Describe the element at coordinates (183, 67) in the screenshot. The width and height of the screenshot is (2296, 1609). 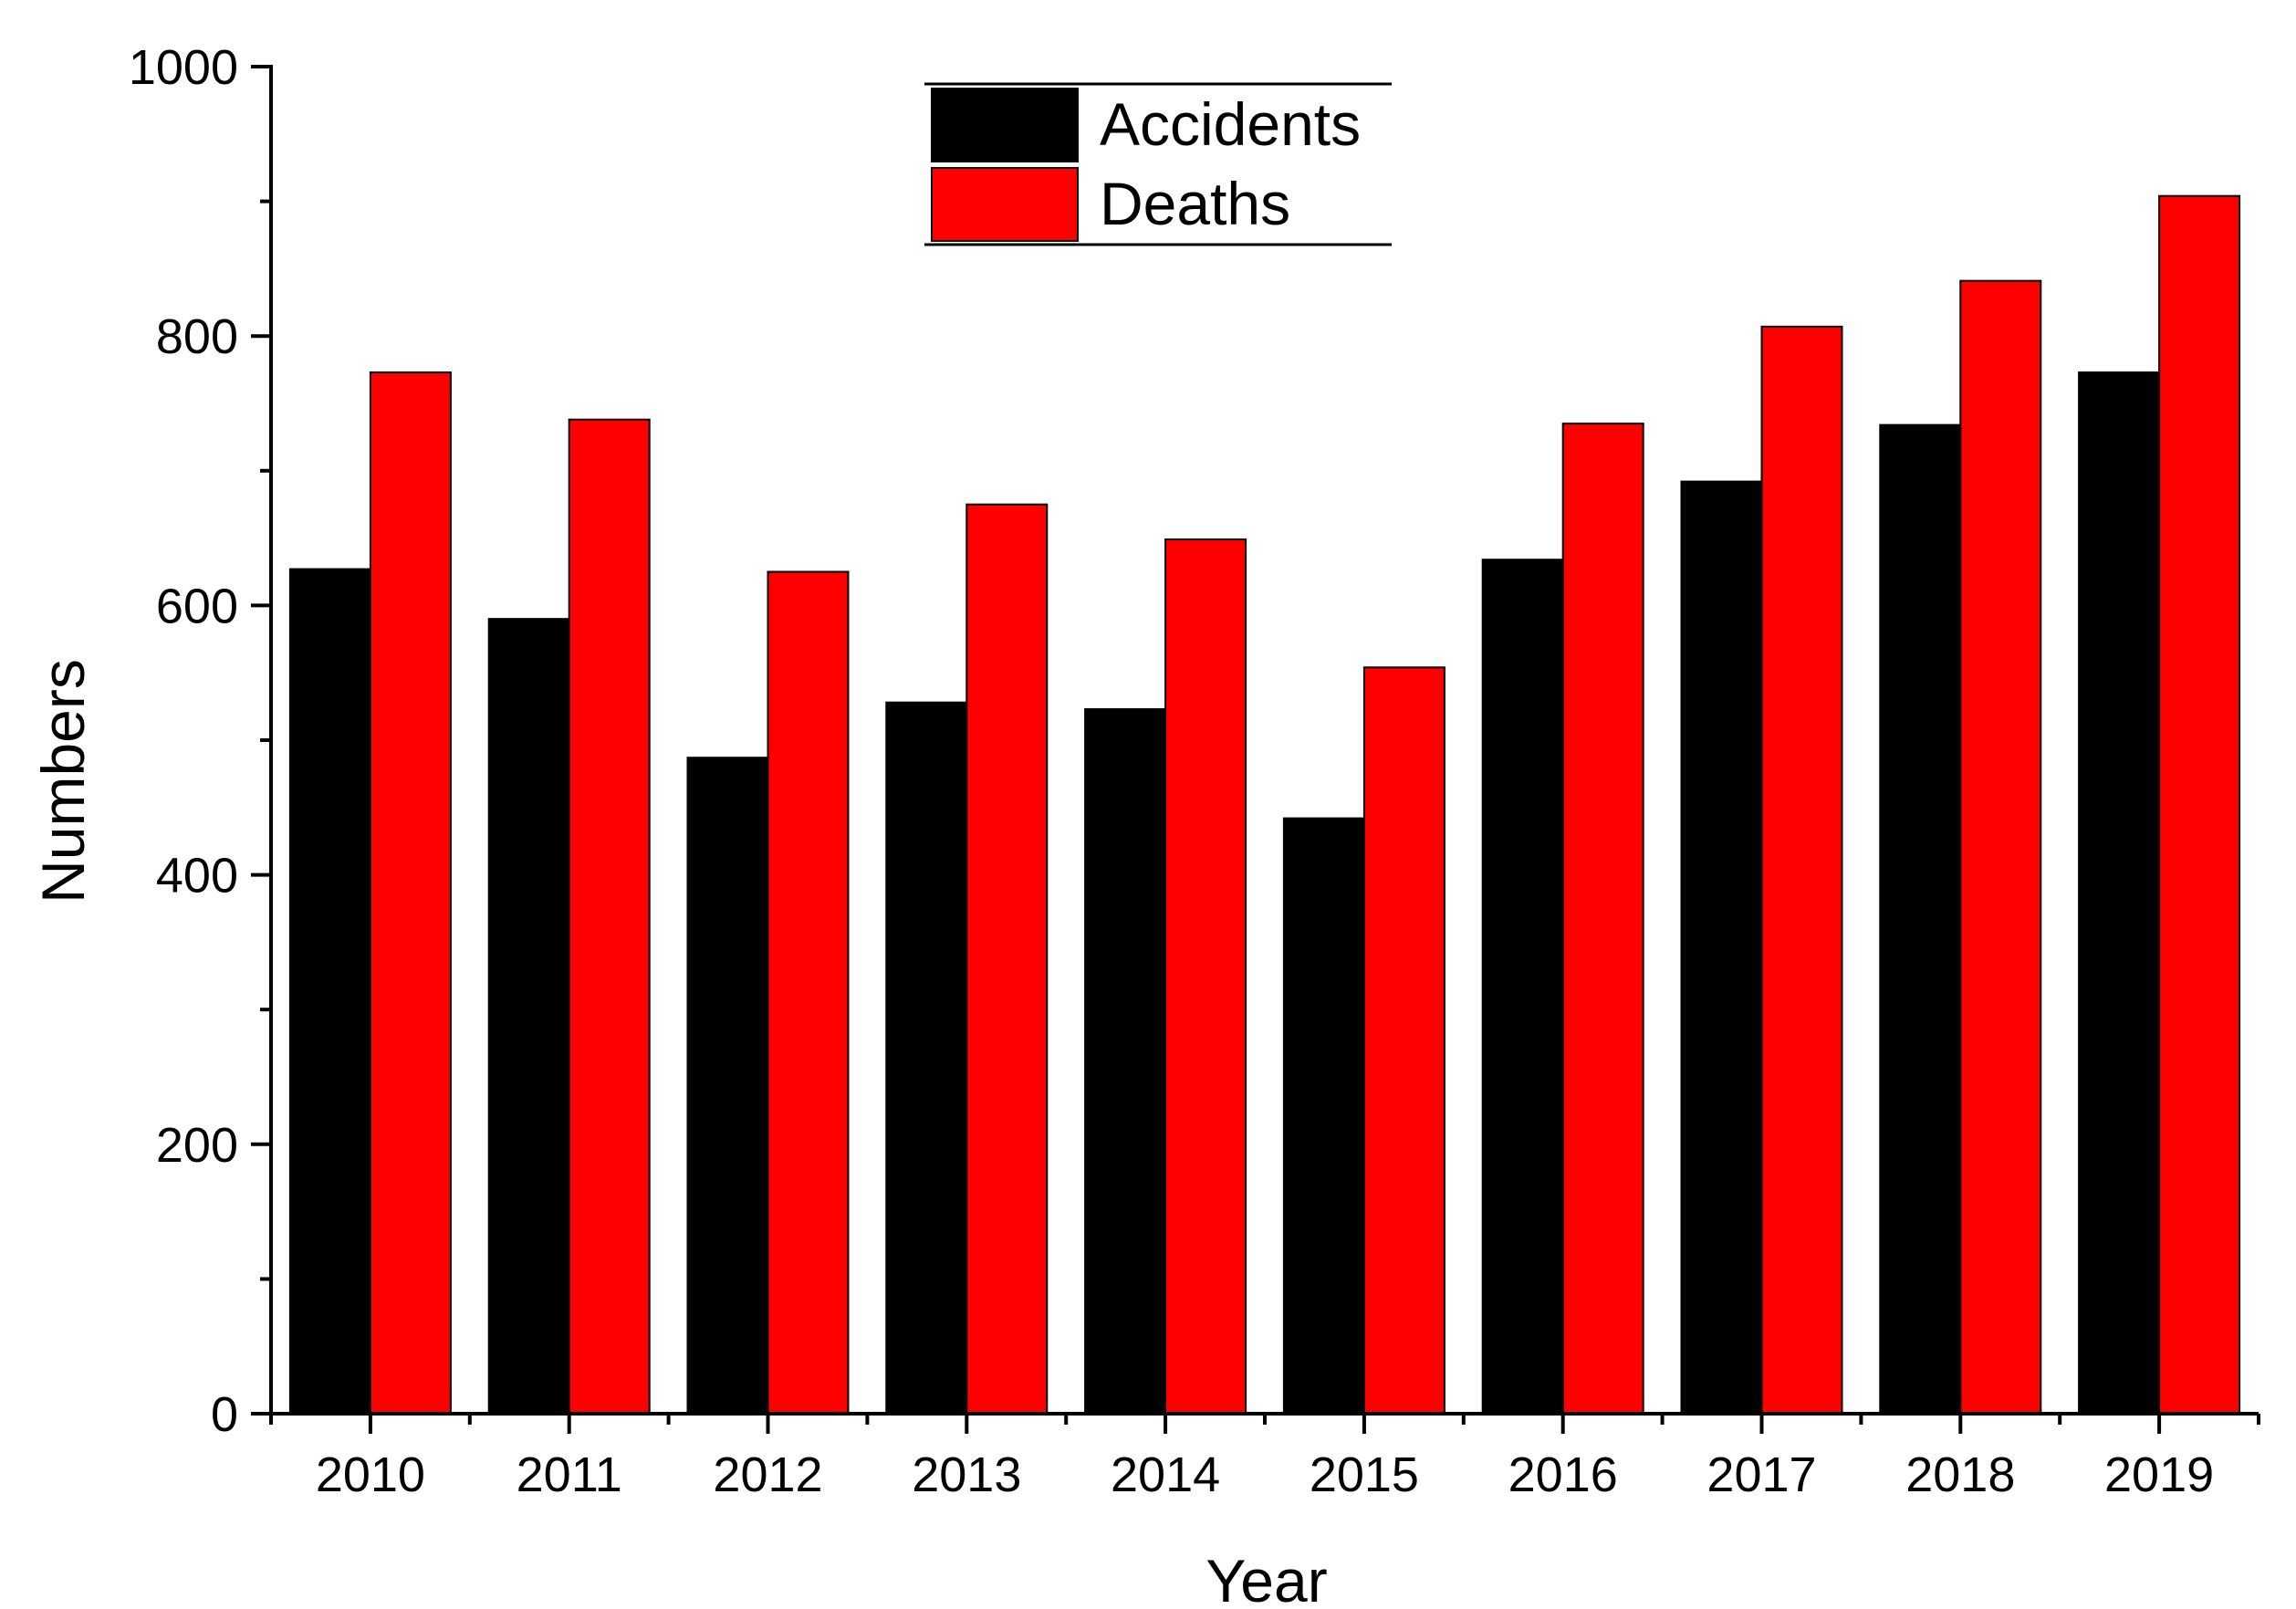
I see `y-tick-label: 1000` at that location.